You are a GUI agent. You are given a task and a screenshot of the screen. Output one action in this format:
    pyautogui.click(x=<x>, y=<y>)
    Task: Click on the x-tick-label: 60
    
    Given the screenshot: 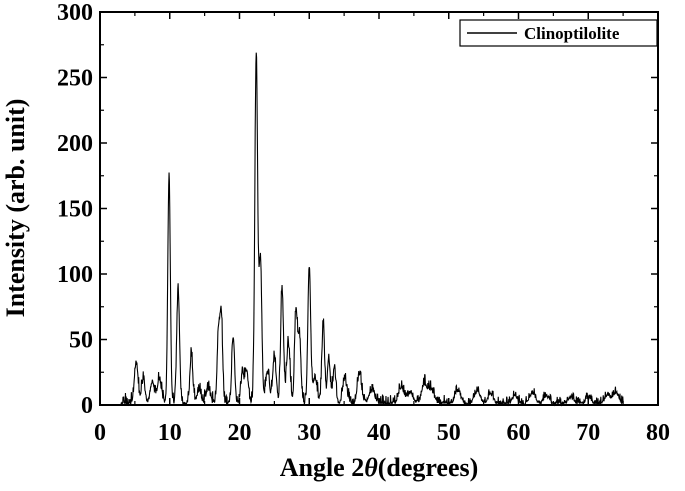 What is the action you would take?
    pyautogui.click(x=519, y=433)
    